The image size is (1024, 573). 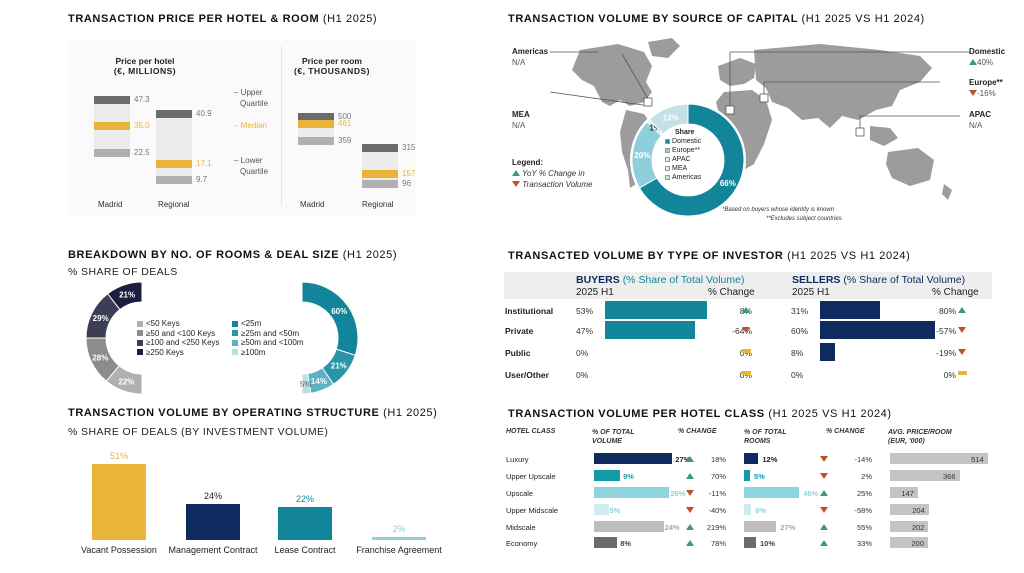 What do you see at coordinates (879, 280) in the screenshot?
I see `sellers-header: SELLERS (% Share of Total Volume)` at bounding box center [879, 280].